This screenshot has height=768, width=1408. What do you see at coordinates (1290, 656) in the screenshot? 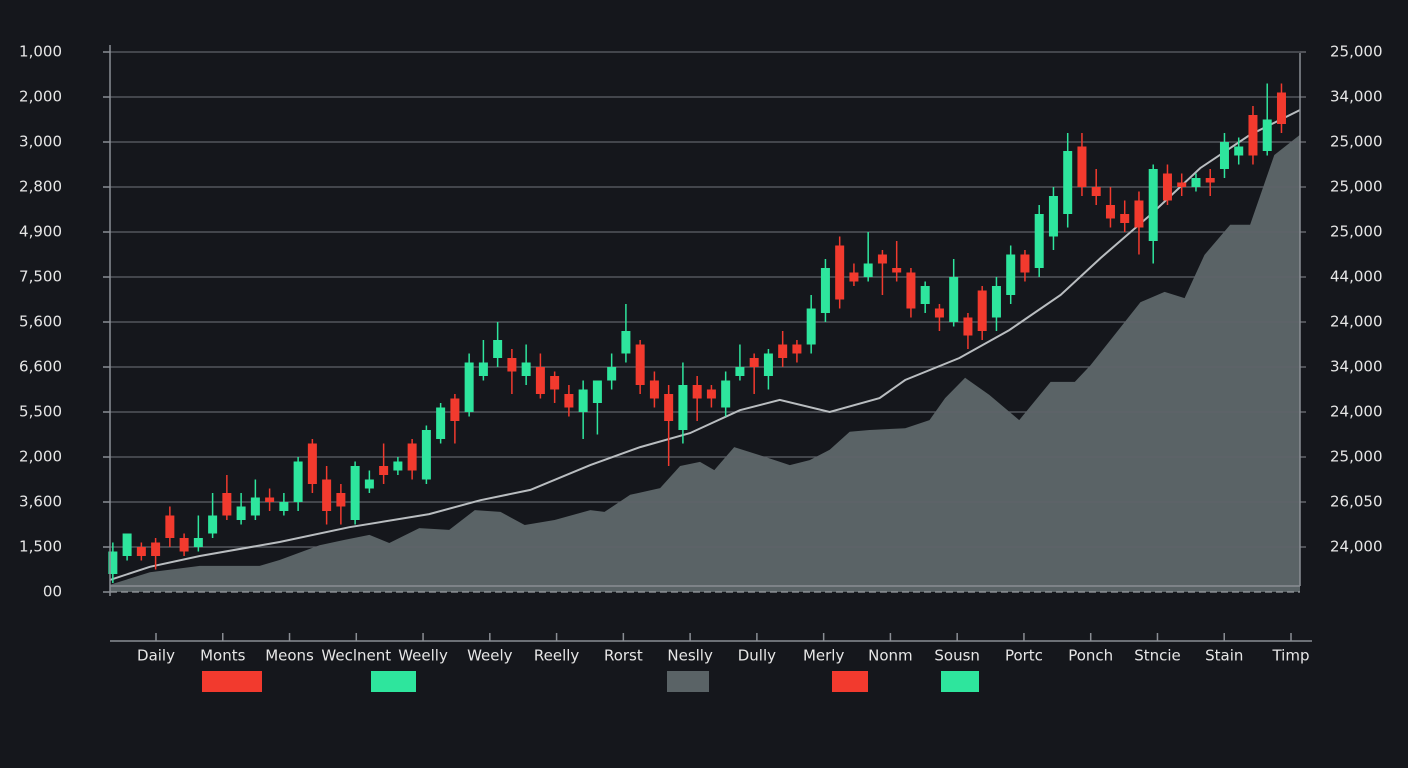
I see `x-tick-label: Timp` at bounding box center [1290, 656].